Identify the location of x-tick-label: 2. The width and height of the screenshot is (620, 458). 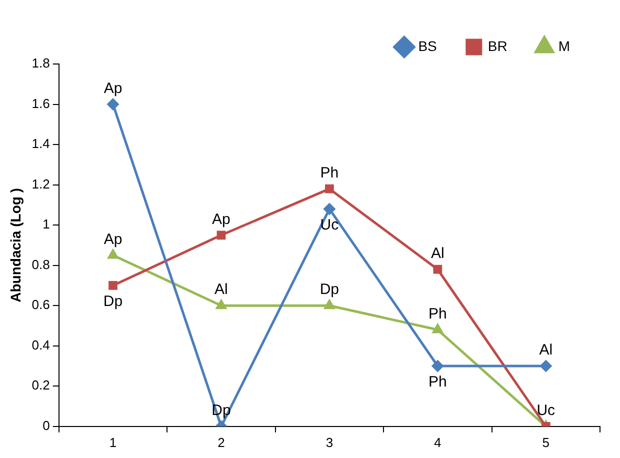
(221, 442).